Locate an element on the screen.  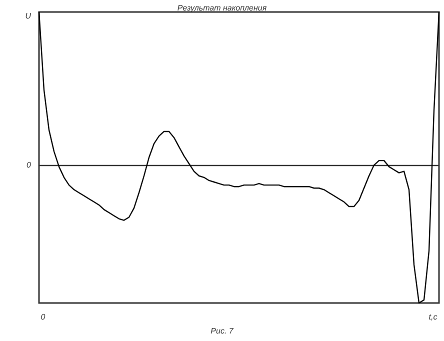
chart-title: Результат накопления is located at coordinates (222, 8).